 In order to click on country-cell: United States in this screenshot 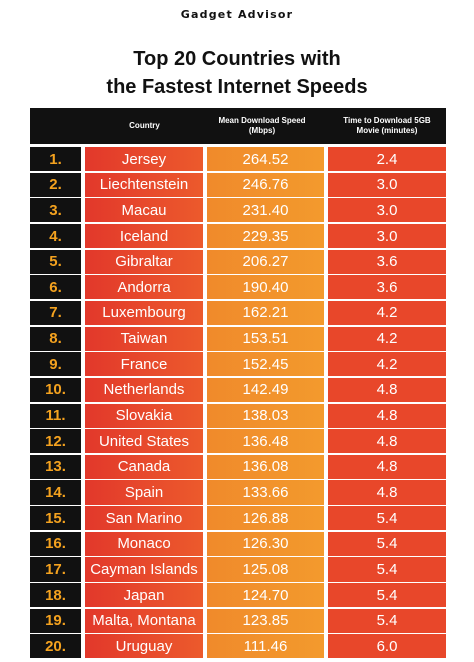, I will do `click(144, 441)`.